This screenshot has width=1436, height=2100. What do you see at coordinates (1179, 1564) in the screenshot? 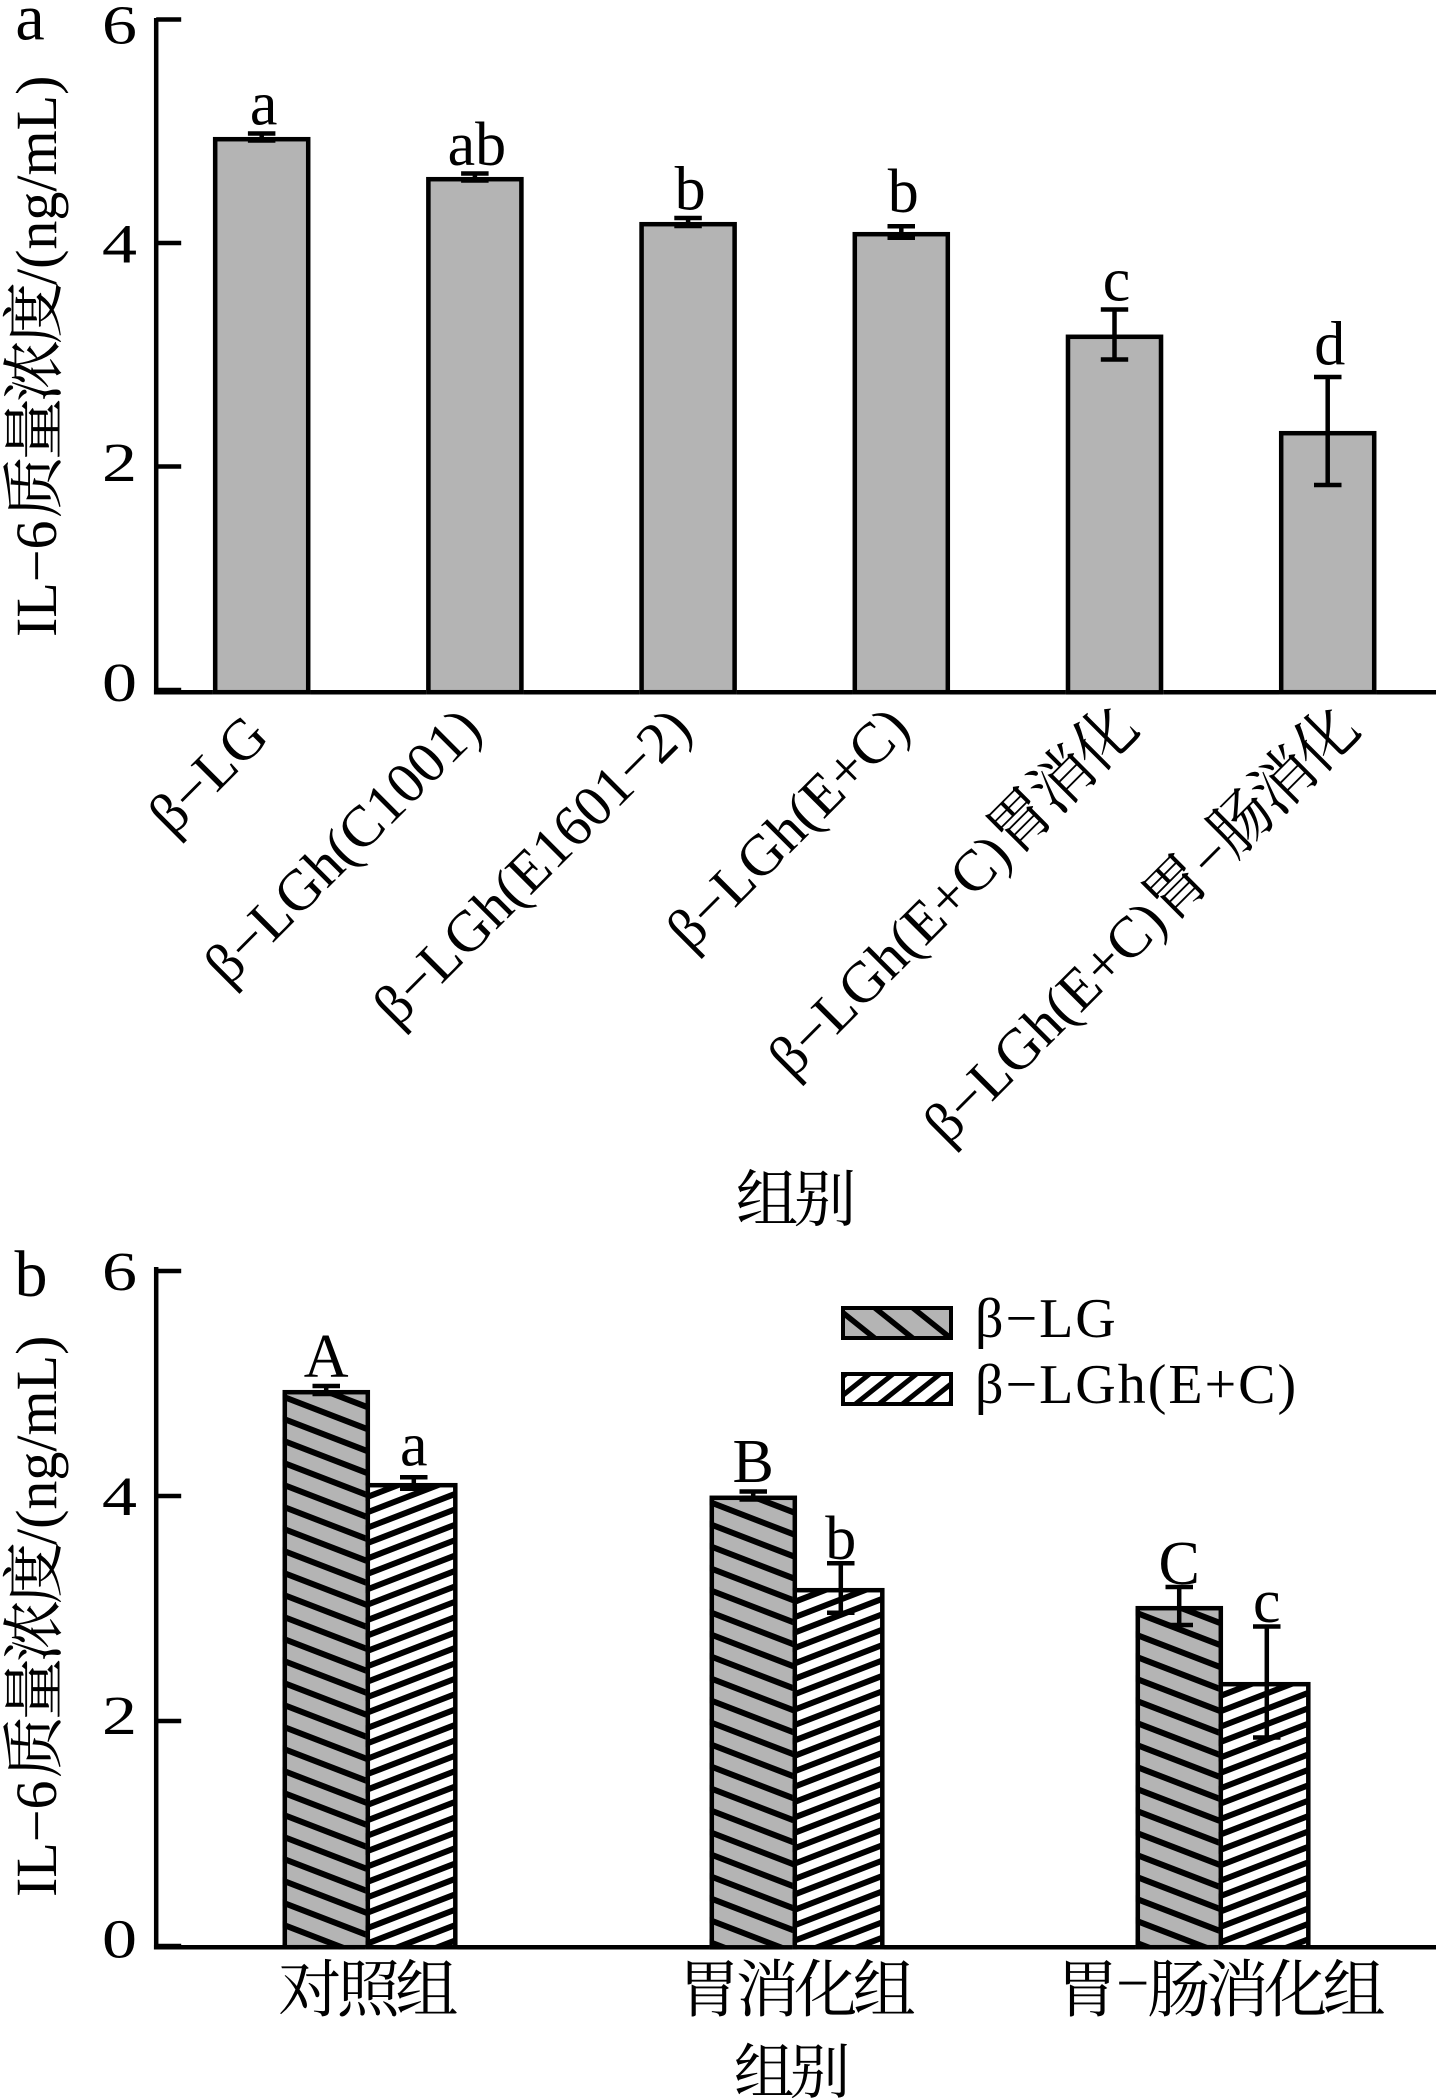
I see `svg-text: C` at bounding box center [1179, 1564].